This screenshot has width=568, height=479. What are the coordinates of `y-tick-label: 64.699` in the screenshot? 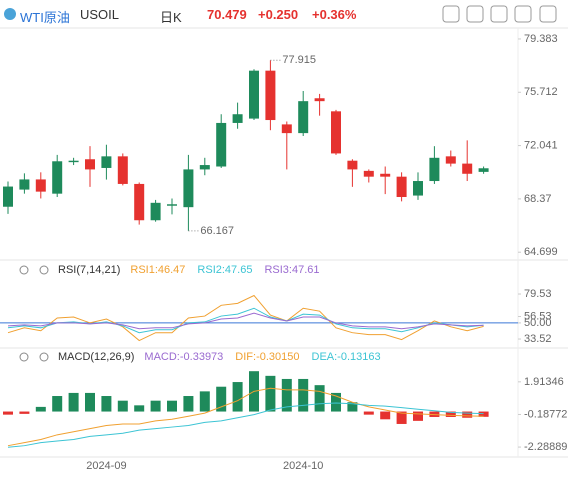 It's located at (541, 252).